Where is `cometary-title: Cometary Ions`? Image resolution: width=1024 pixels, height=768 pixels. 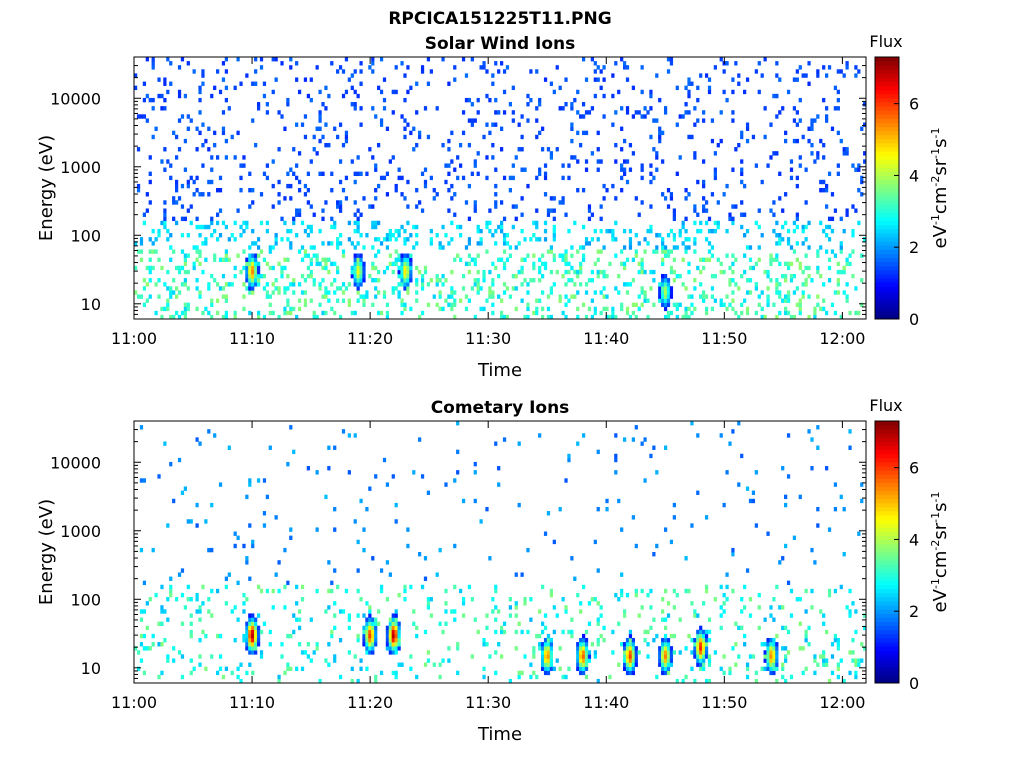
cometary-title: Cometary Ions is located at coordinates (500, 408).